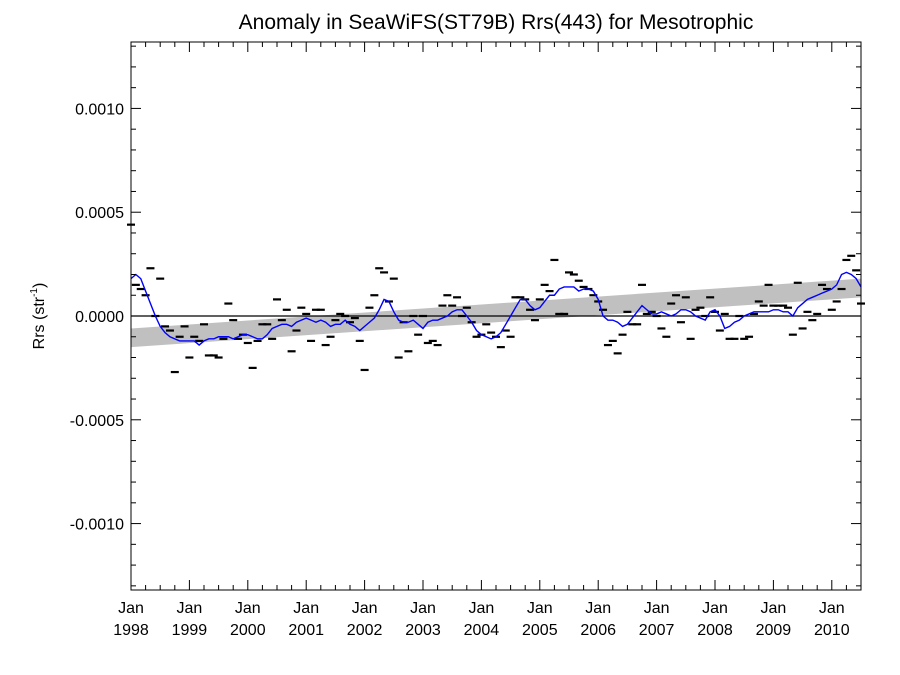 This screenshot has width=900, height=675. I want to click on y-tick-label: -0.0005, so click(97, 421).